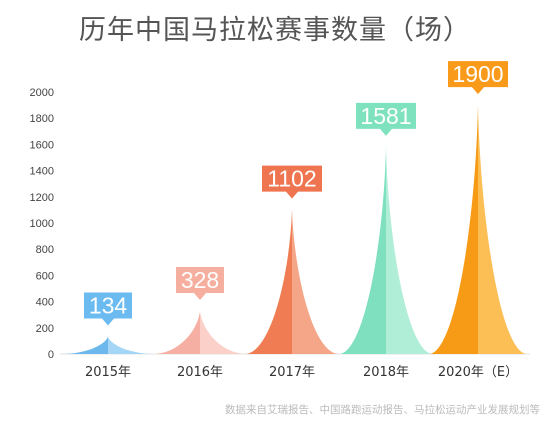 Image resolution: width=550 pixels, height=423 pixels. I want to click on y-tick-label: 200, so click(45, 329).